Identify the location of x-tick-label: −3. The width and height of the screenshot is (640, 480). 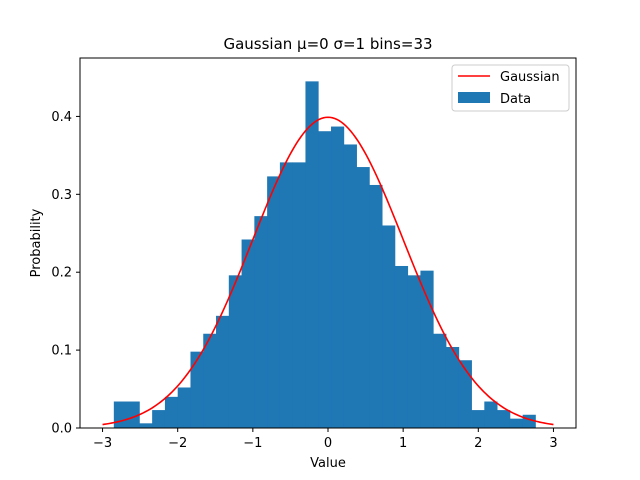
(102, 443).